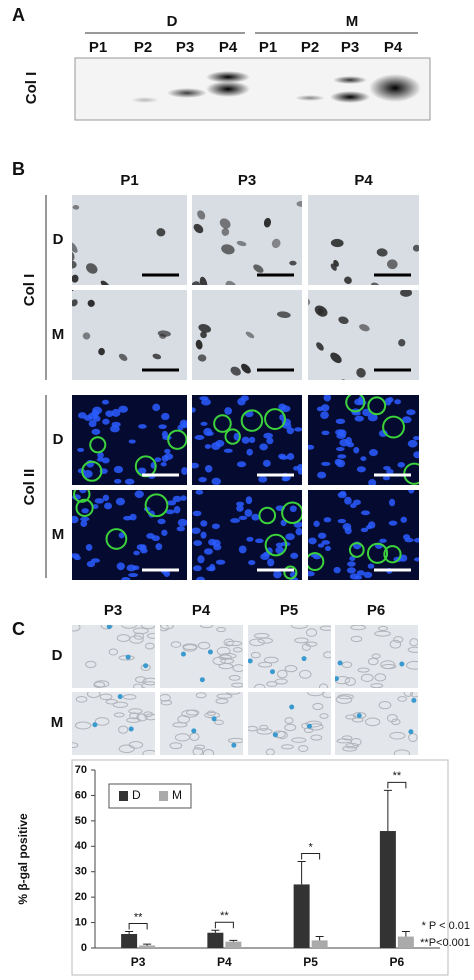 The width and height of the screenshot is (474, 980). What do you see at coordinates (57, 722) in the screenshot?
I see `row-label: M` at bounding box center [57, 722].